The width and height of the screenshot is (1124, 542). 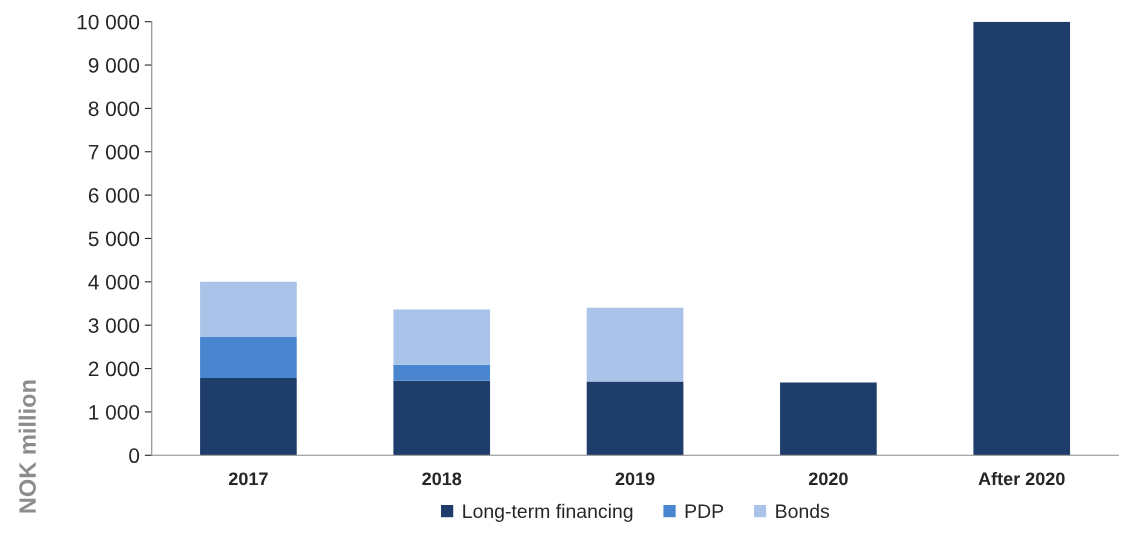 What do you see at coordinates (134, 456) in the screenshot?
I see `y-tick-label: 0` at bounding box center [134, 456].